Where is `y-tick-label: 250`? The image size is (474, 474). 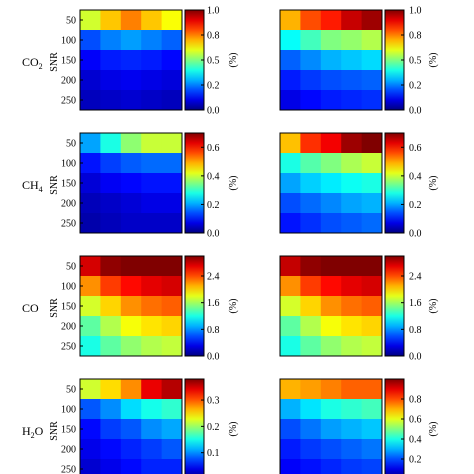
y-tick-label: 250 is located at coordinates (68, 101).